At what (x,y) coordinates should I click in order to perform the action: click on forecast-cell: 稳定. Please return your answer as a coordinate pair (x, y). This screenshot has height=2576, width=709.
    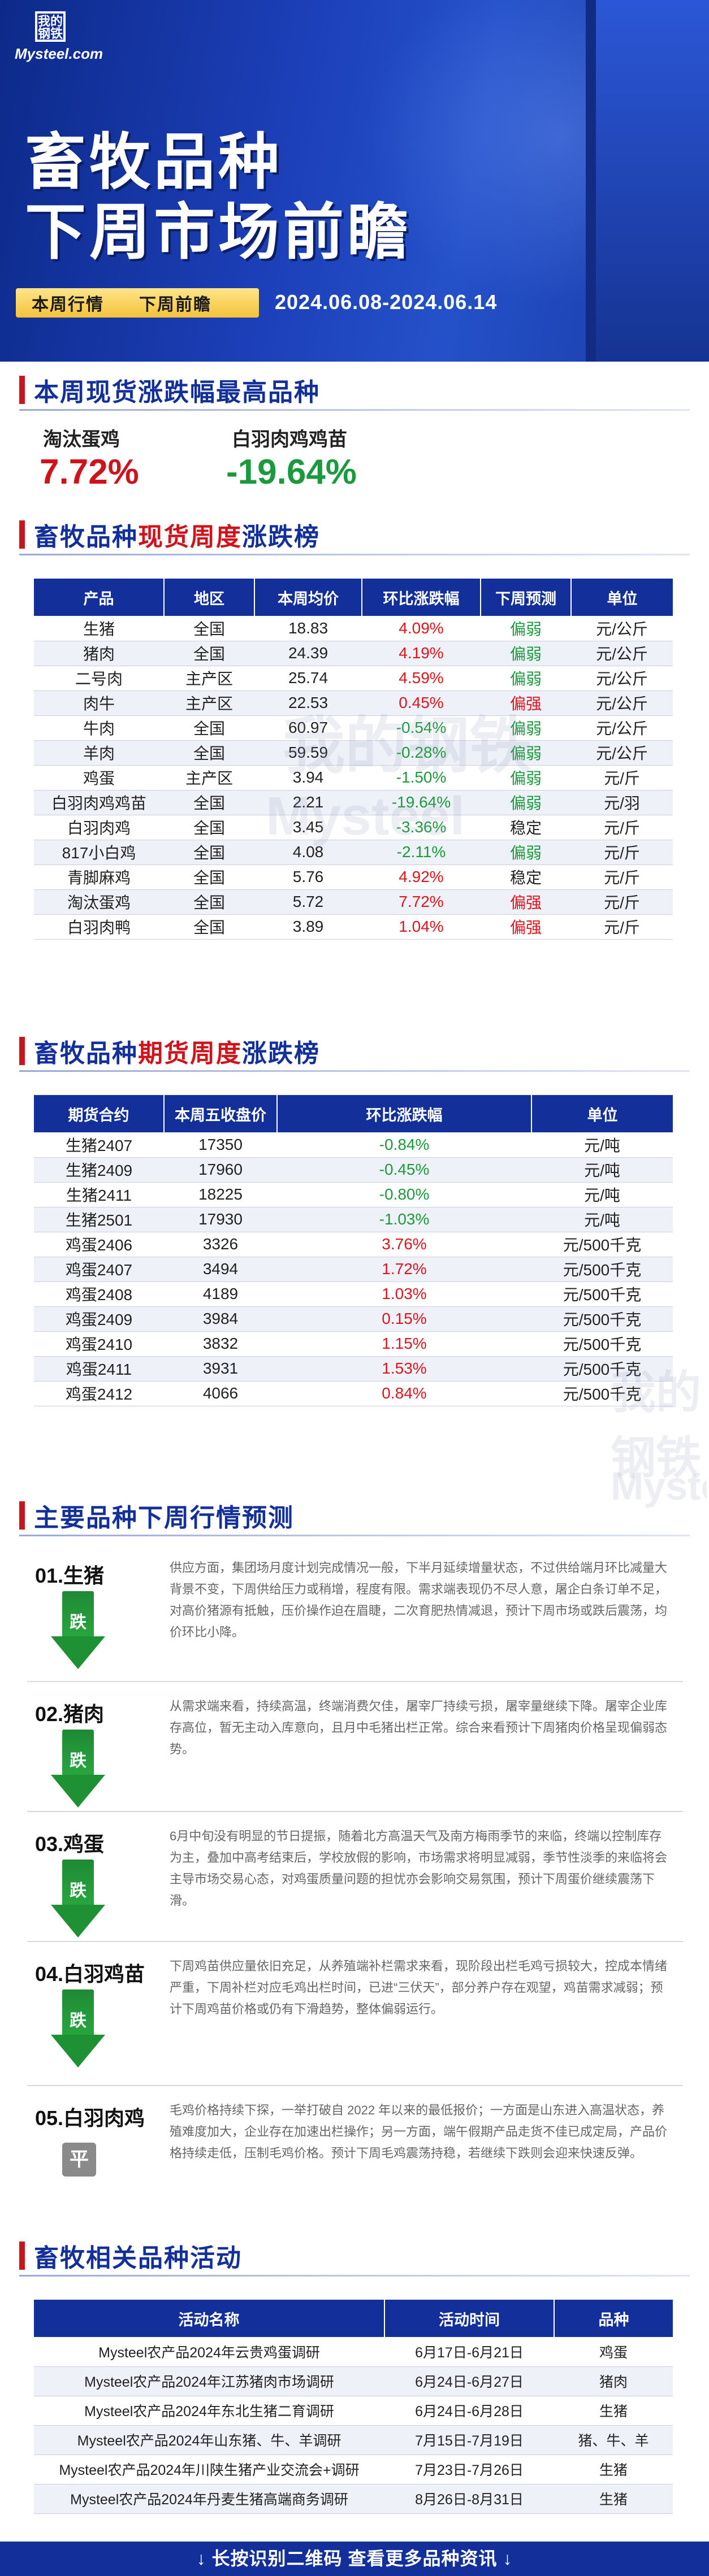
    Looking at the image, I should click on (526, 827).